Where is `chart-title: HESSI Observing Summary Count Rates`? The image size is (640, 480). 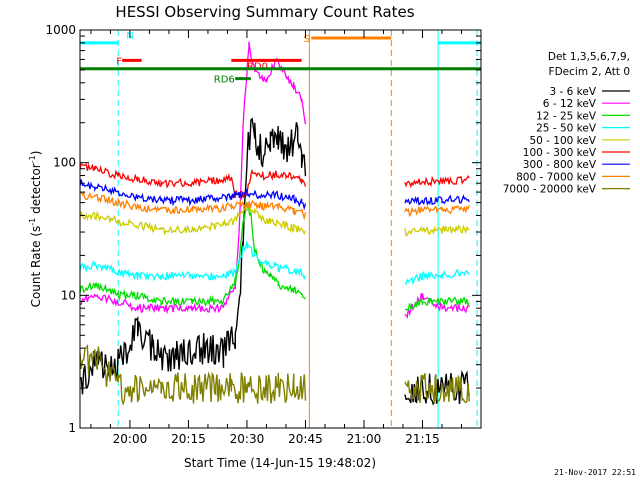
chart-title: HESSI Observing Summary Count Rates is located at coordinates (264, 12).